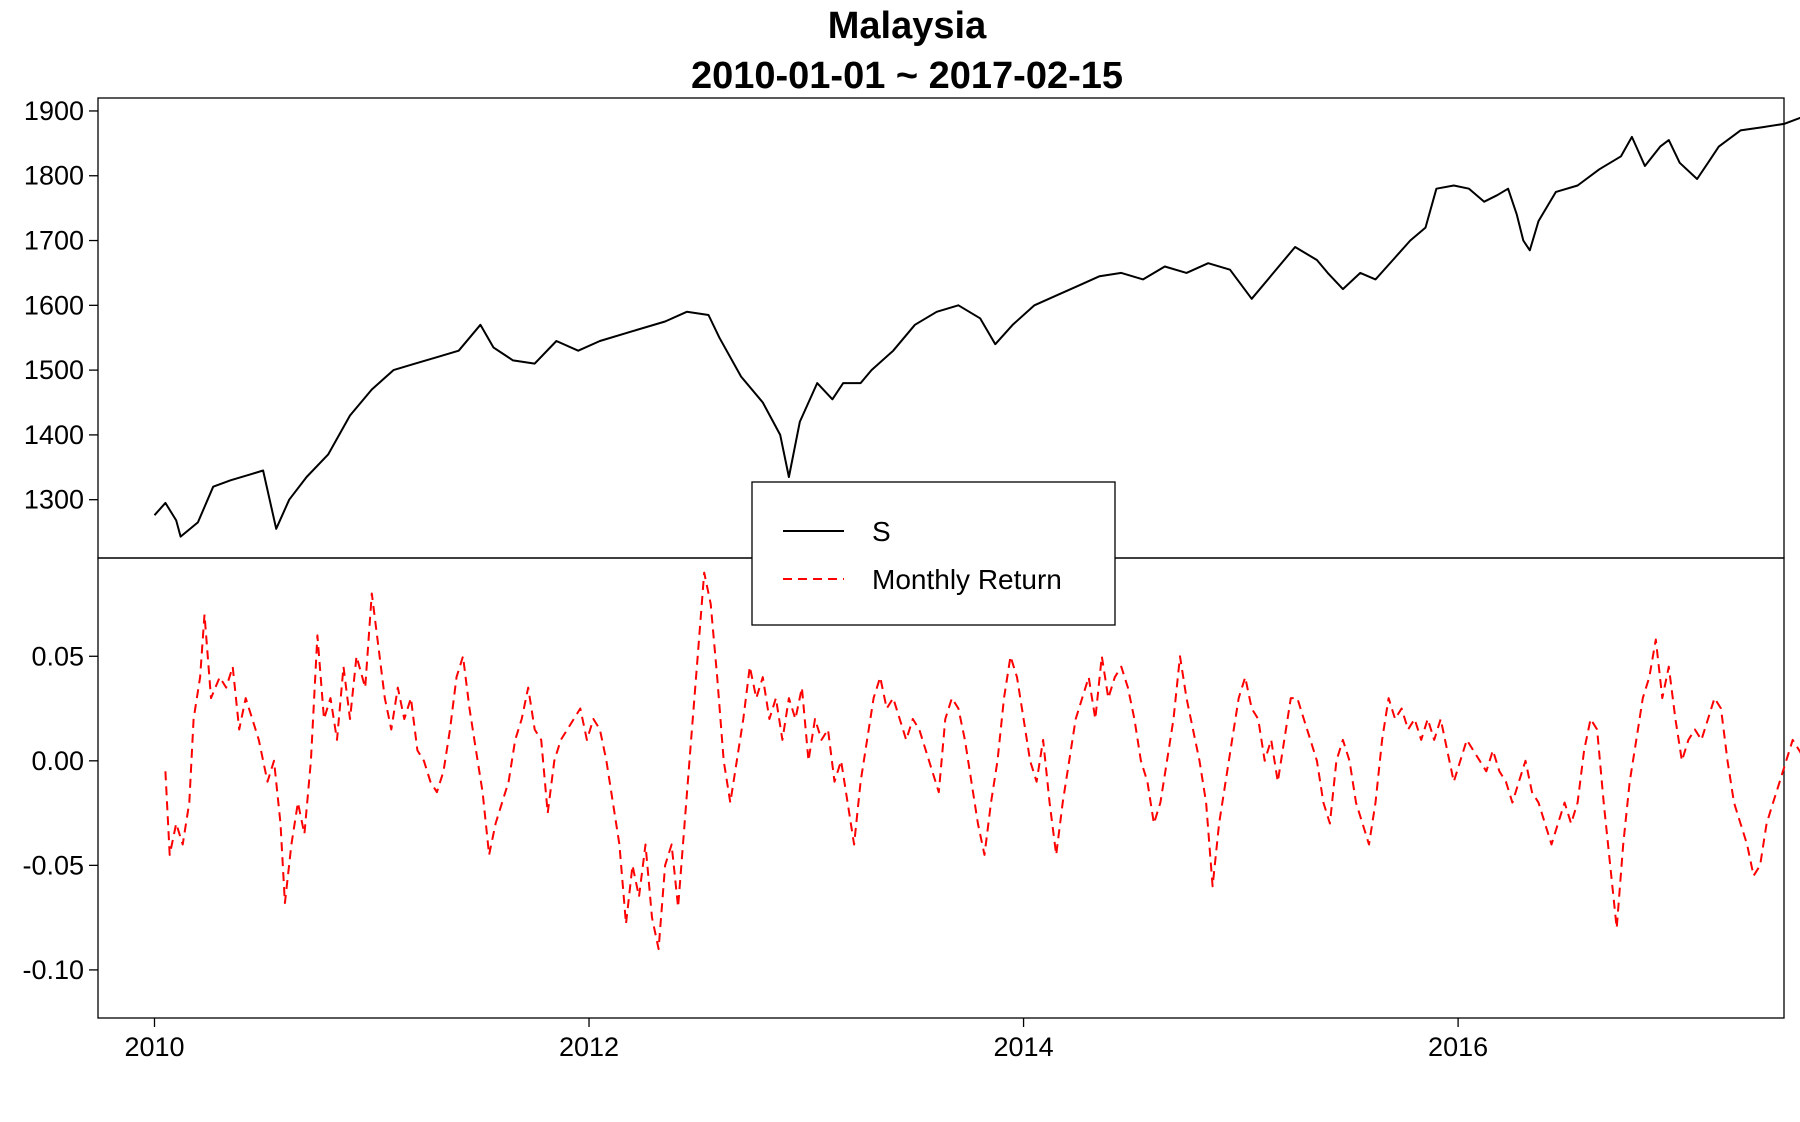 This screenshot has width=1800, height=1122. I want to click on legend-label-monthly-return: Monthly Return, so click(967, 579).